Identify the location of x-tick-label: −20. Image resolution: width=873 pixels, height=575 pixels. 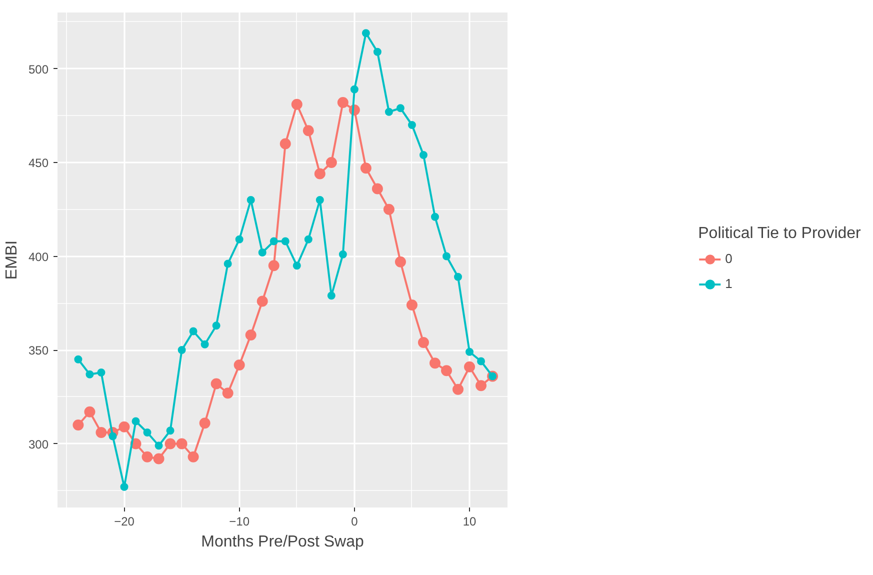
(124, 521).